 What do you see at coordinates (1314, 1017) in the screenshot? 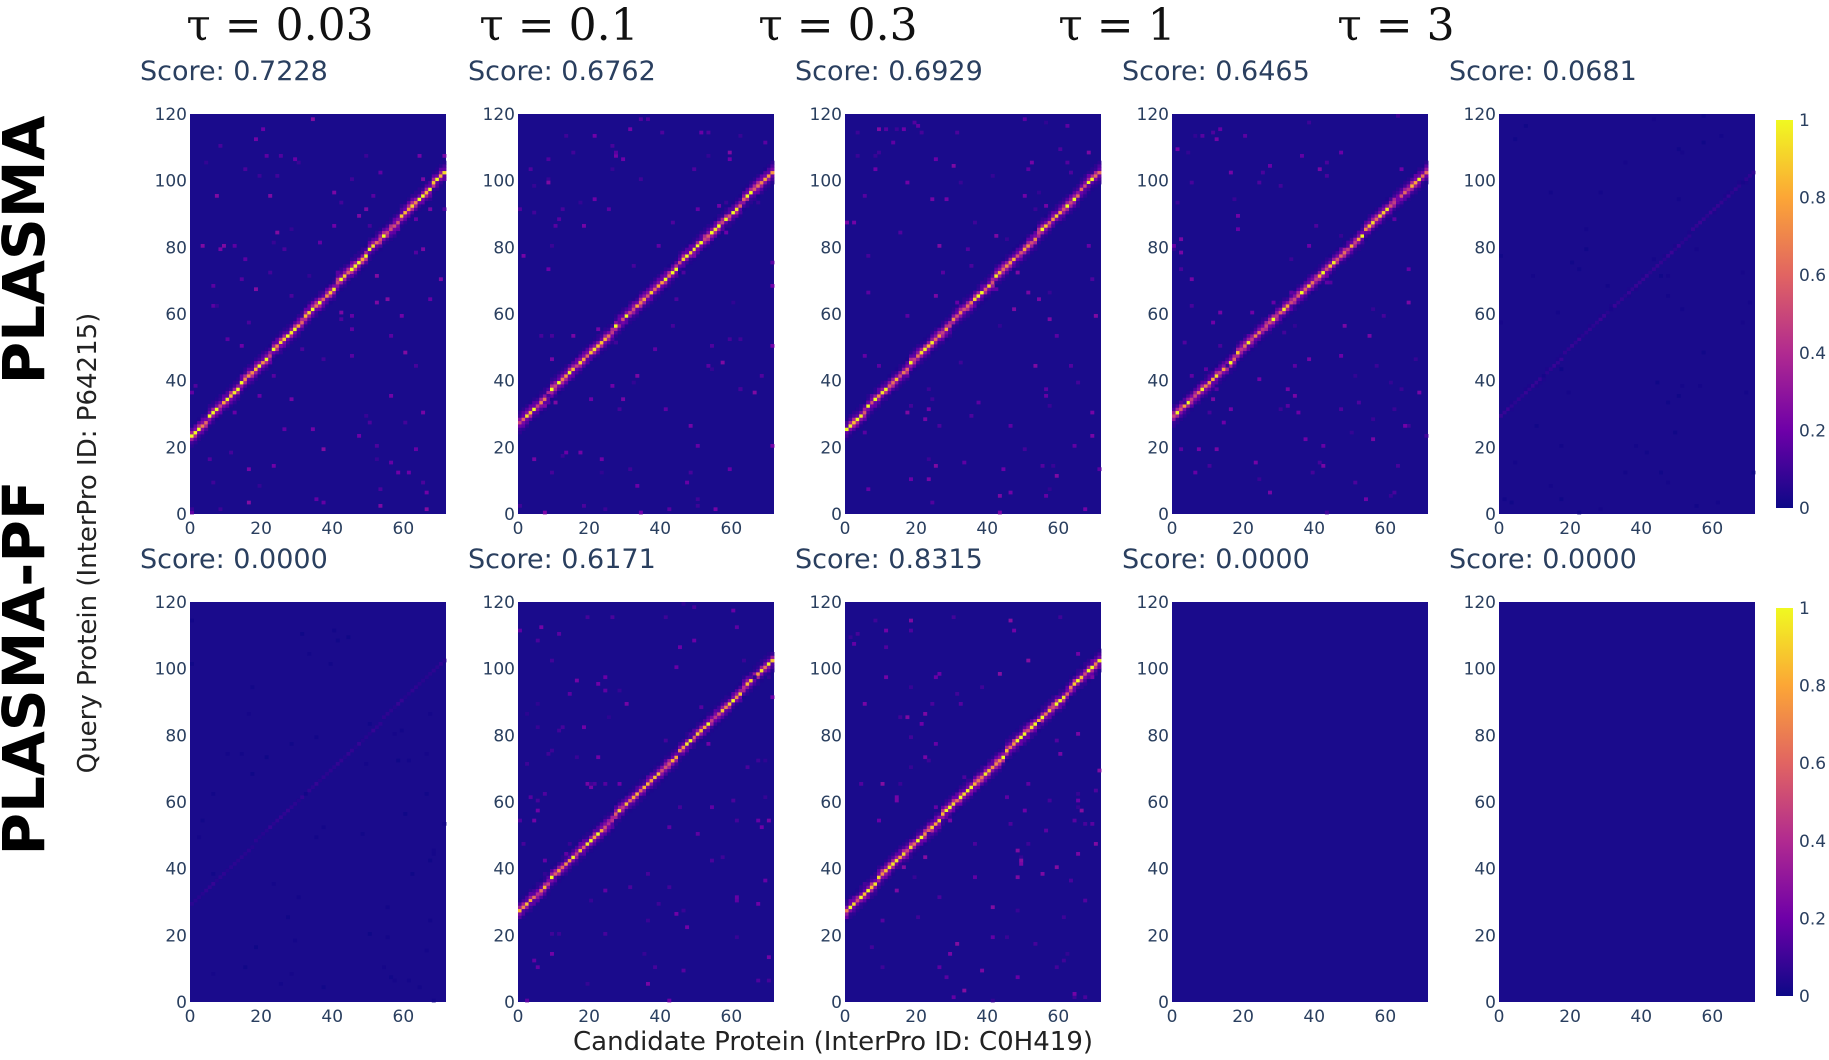
I see `x-tick-label: 40` at bounding box center [1314, 1017].